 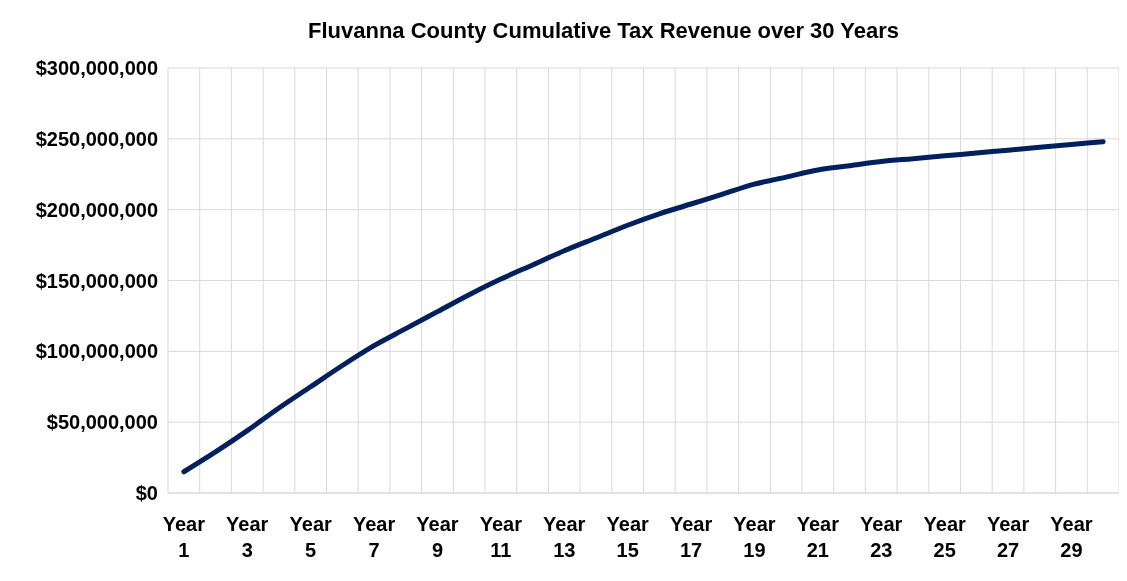 I want to click on x-tick-label: Year 23, so click(x=881, y=537).